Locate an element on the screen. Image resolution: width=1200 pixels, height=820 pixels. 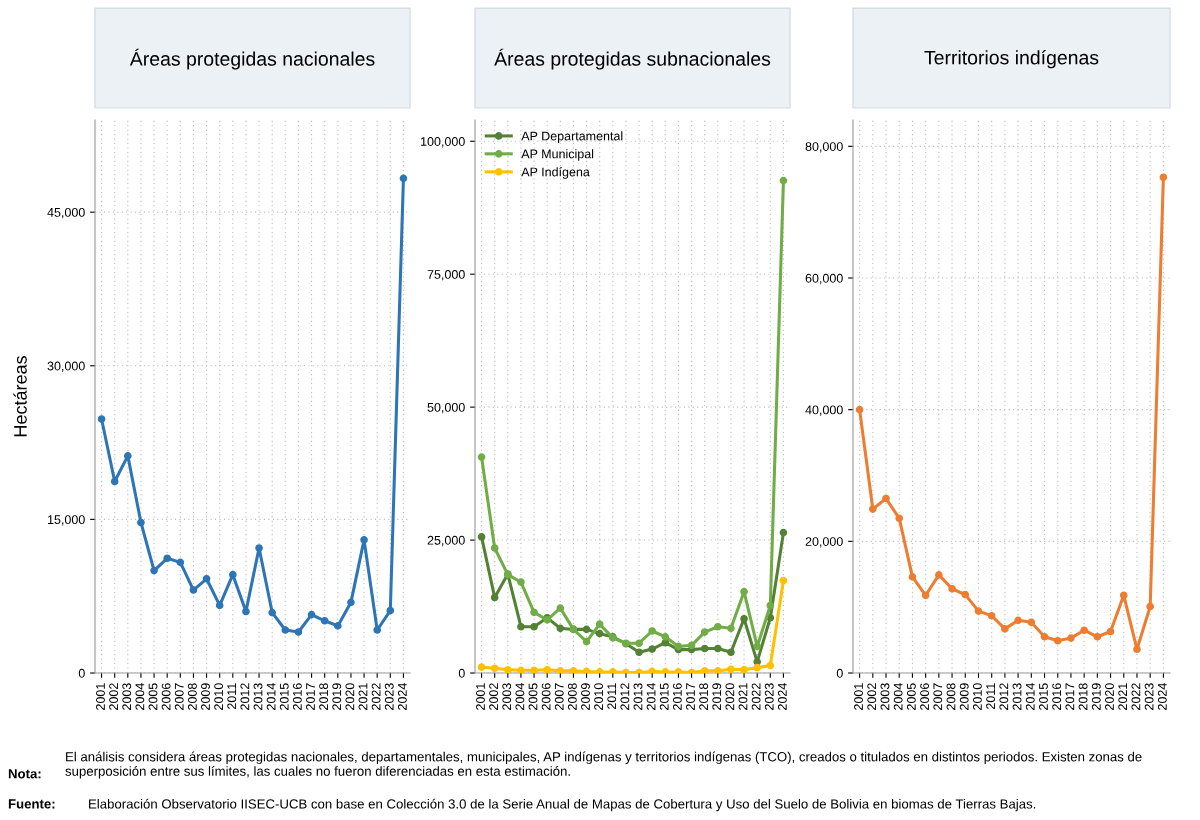
x-tick-label: 2017 is located at coordinates (690, 696).